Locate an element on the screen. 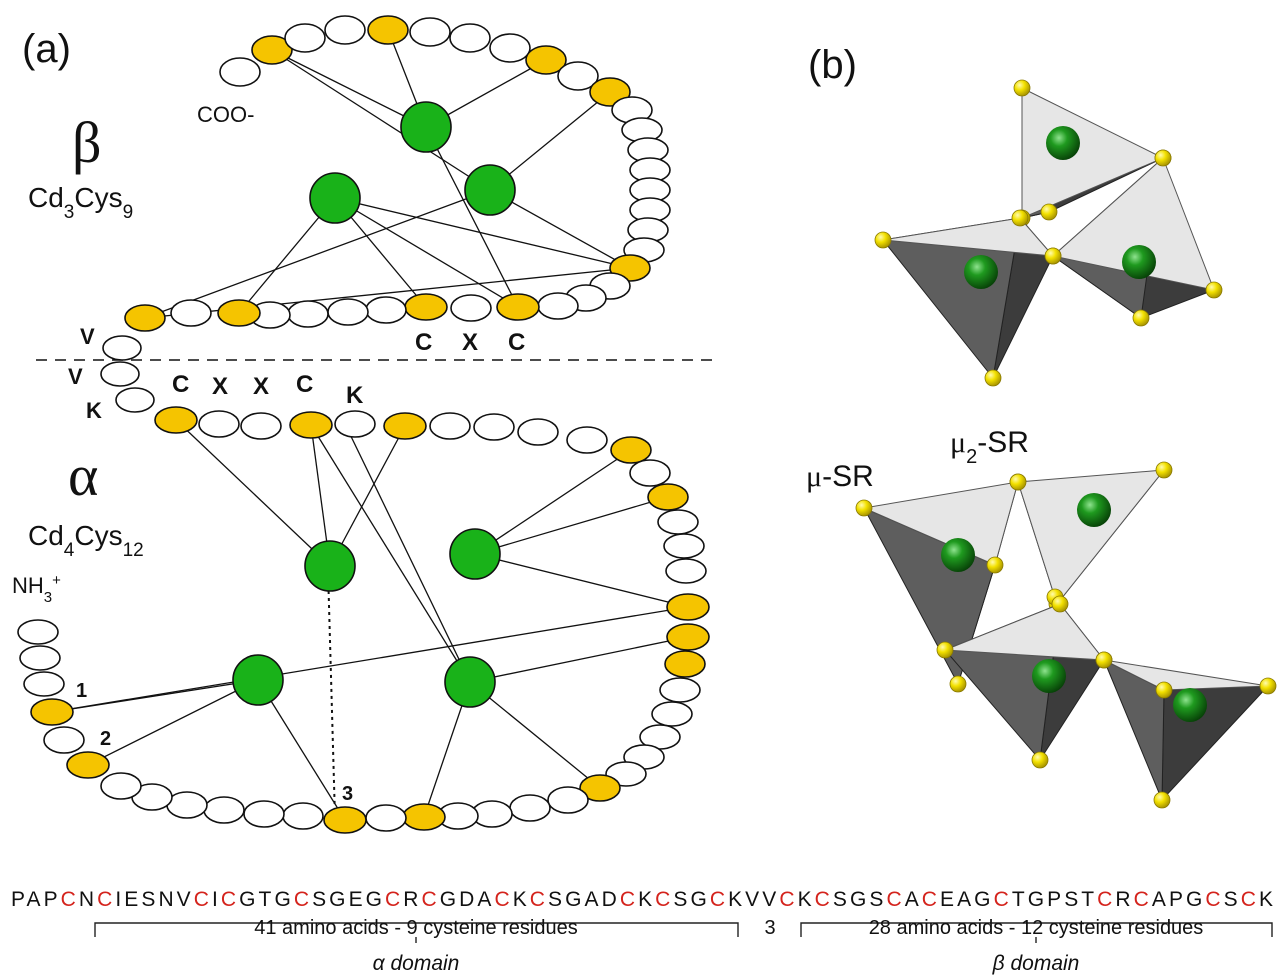 The height and width of the screenshot is (979, 1285). beta-bracket is located at coordinates (1036, 929).